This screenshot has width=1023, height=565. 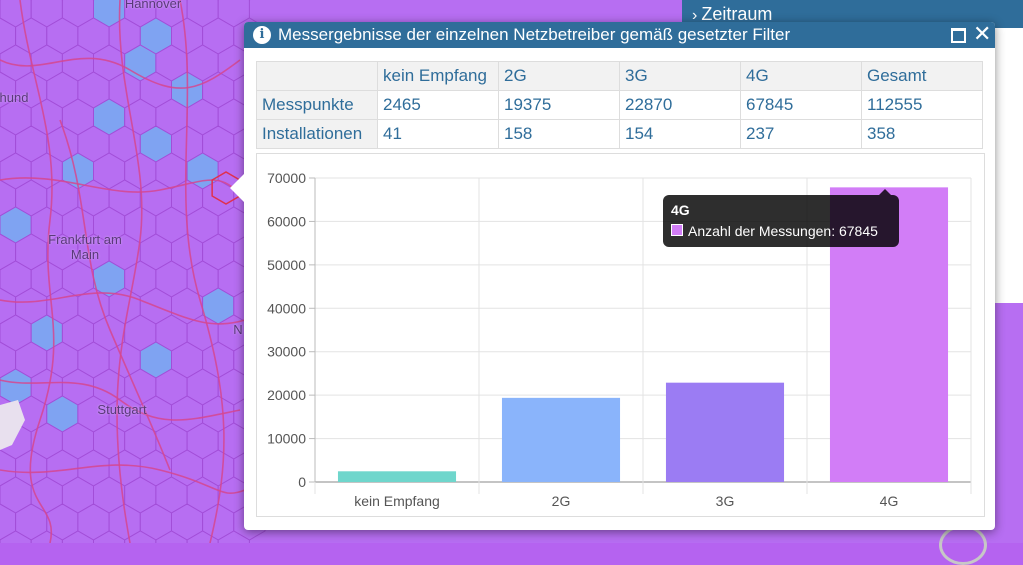 I want to click on table-cell: 2465, so click(x=438, y=105).